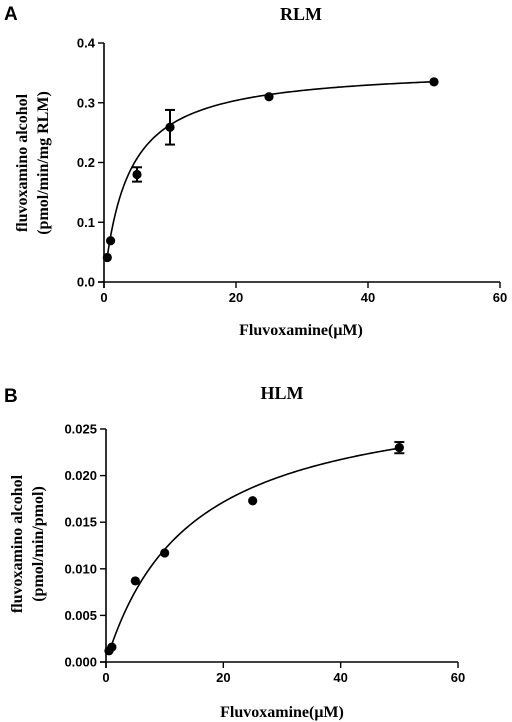 The width and height of the screenshot is (512, 722). Describe the element at coordinates (282, 393) in the screenshot. I see `chart-title: HLM` at that location.